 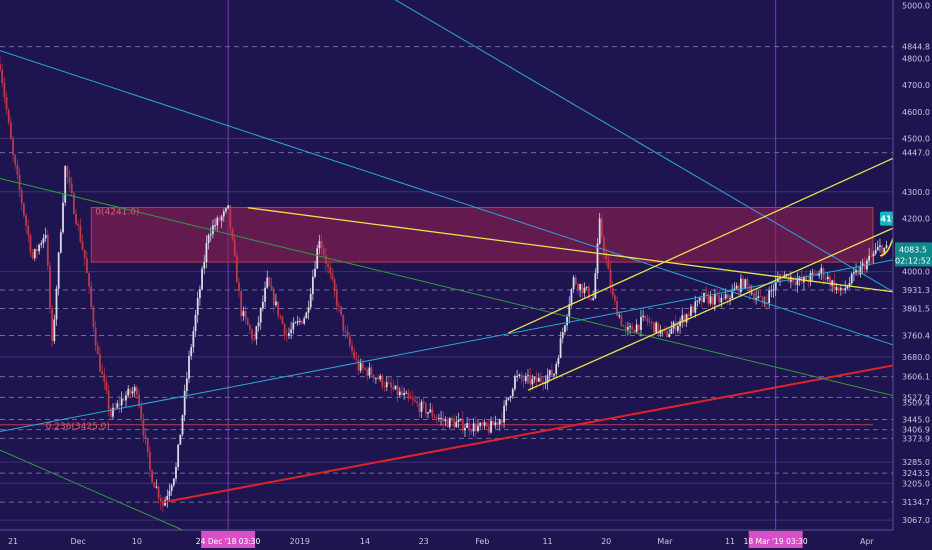 What do you see at coordinates (916, 483) in the screenshot?
I see `price-tick-label: 3205.0` at bounding box center [916, 483].